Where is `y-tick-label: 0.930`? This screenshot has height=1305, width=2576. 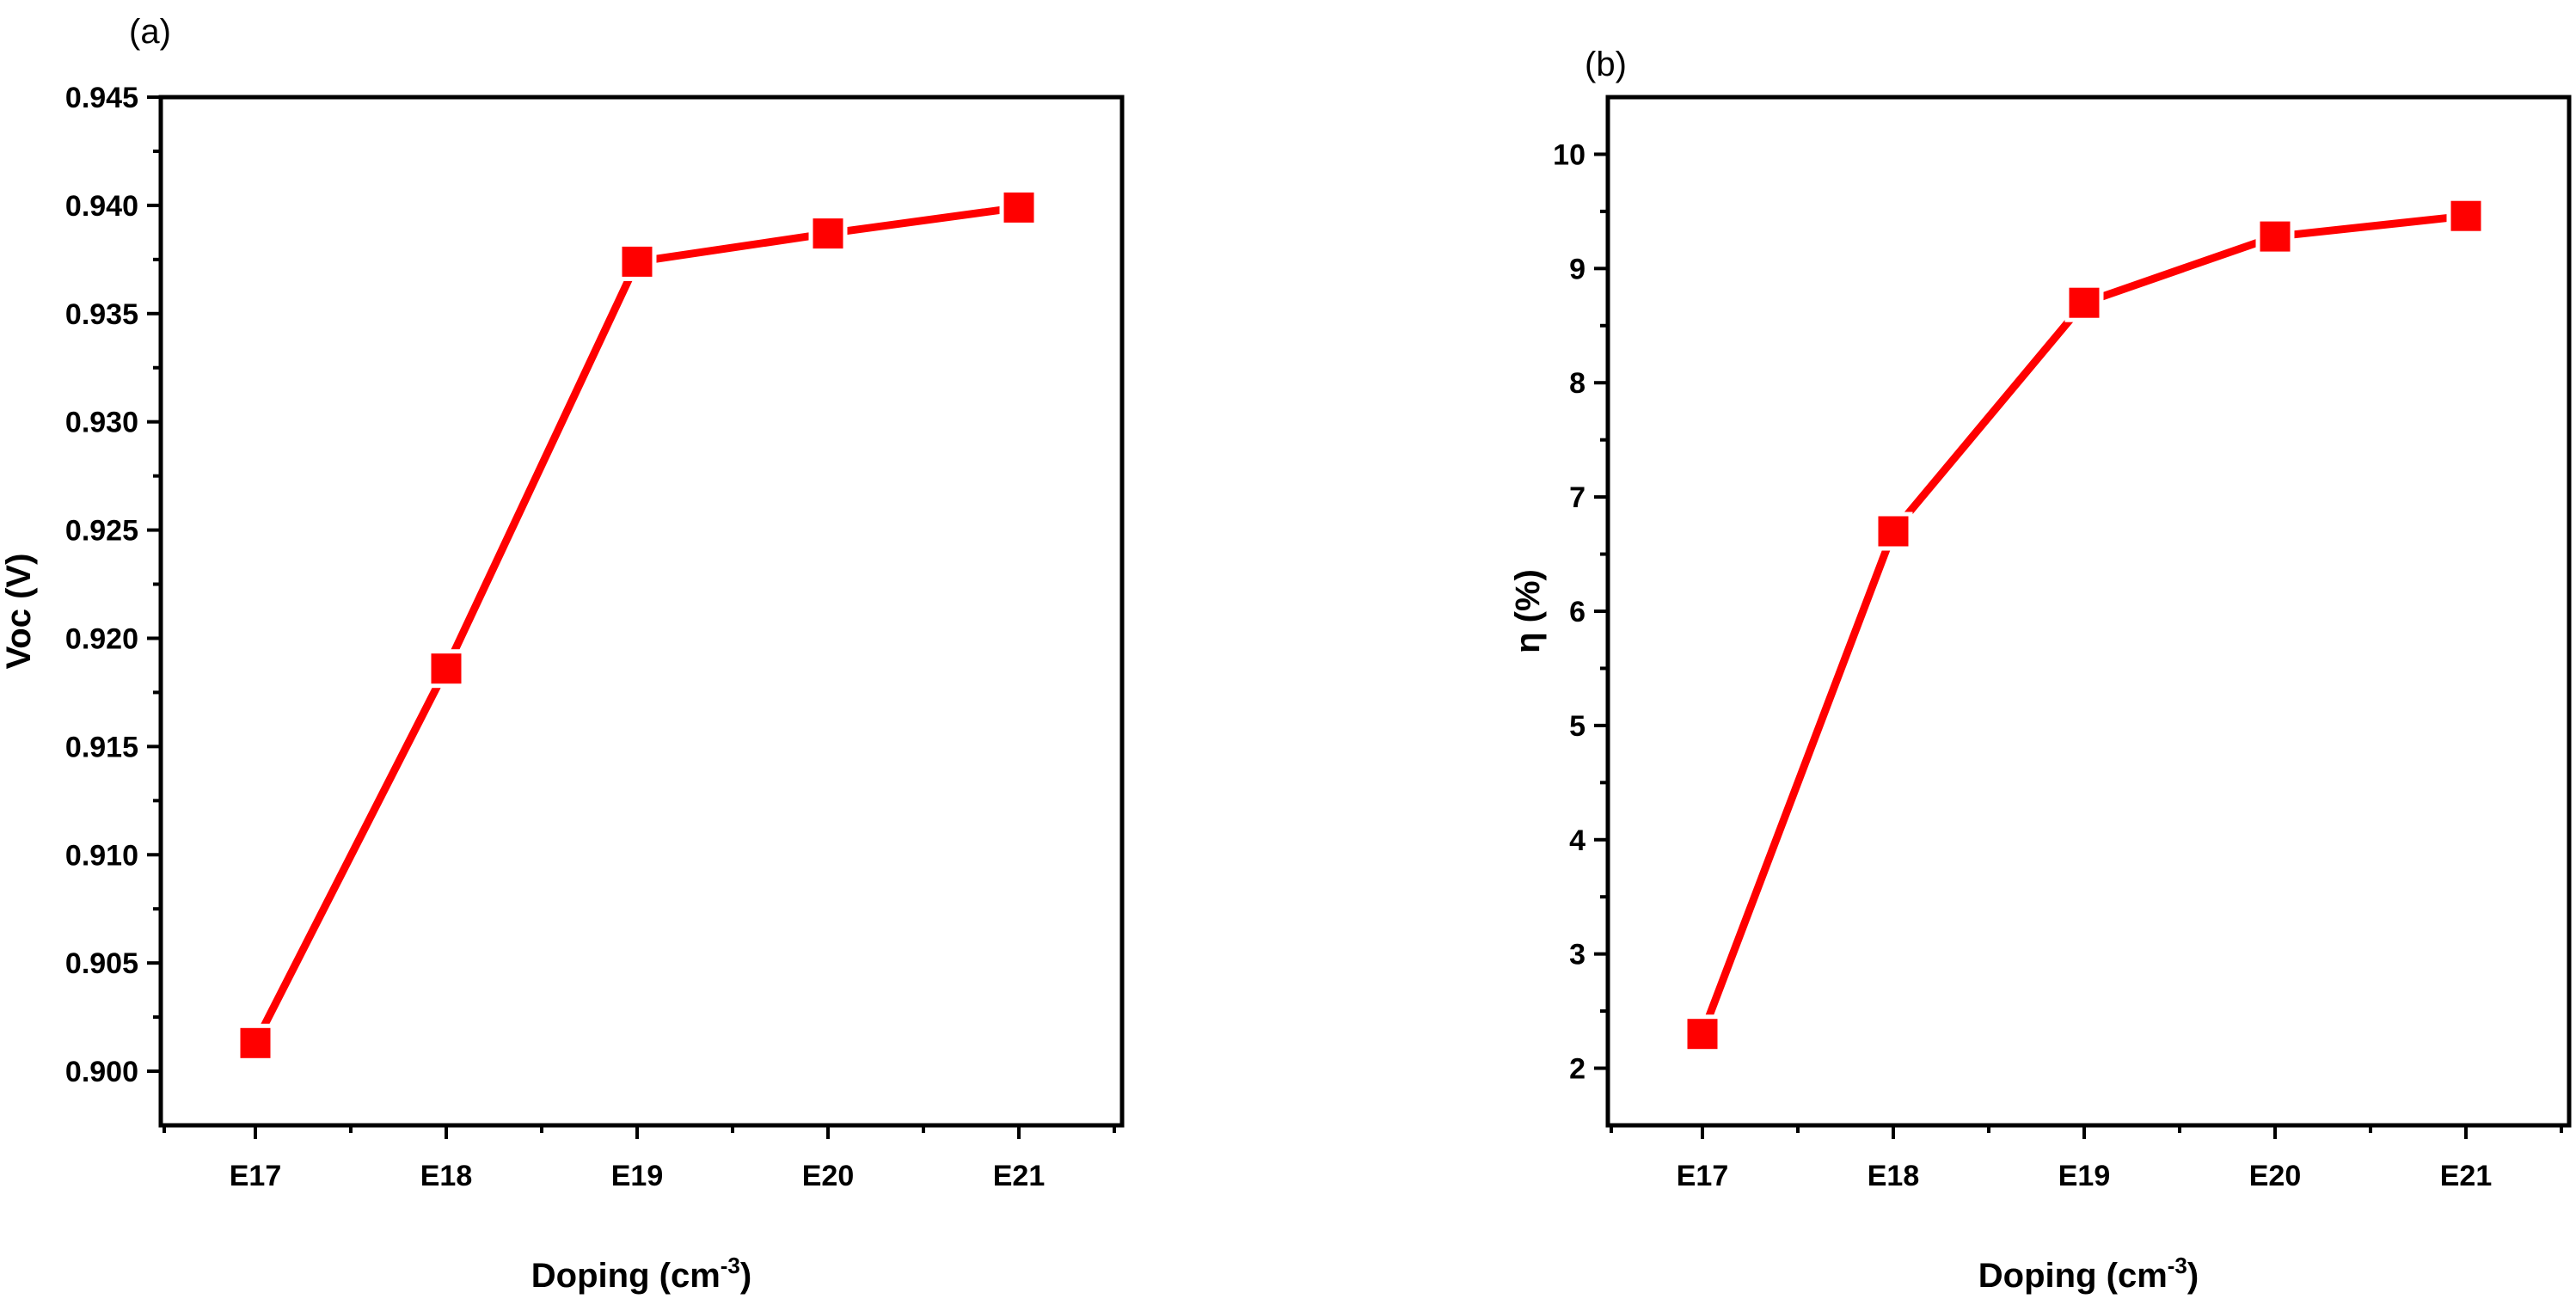
y-tick-label: 0.930 is located at coordinates (101, 423).